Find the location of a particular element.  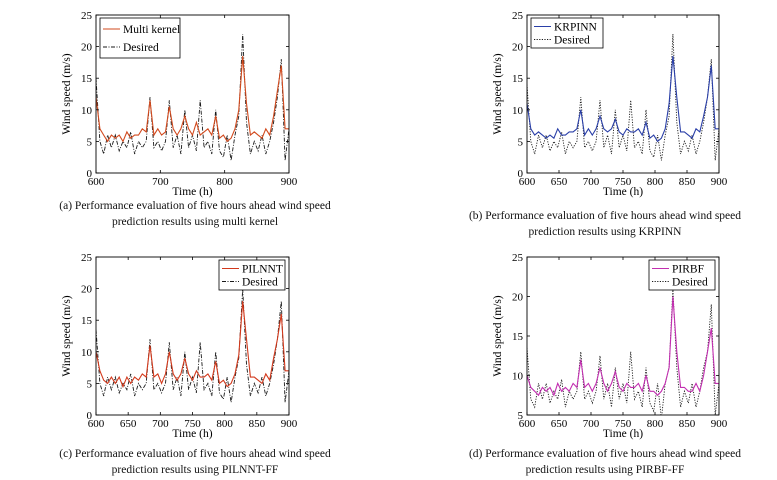

series-line-krpinn is located at coordinates (623, 99).